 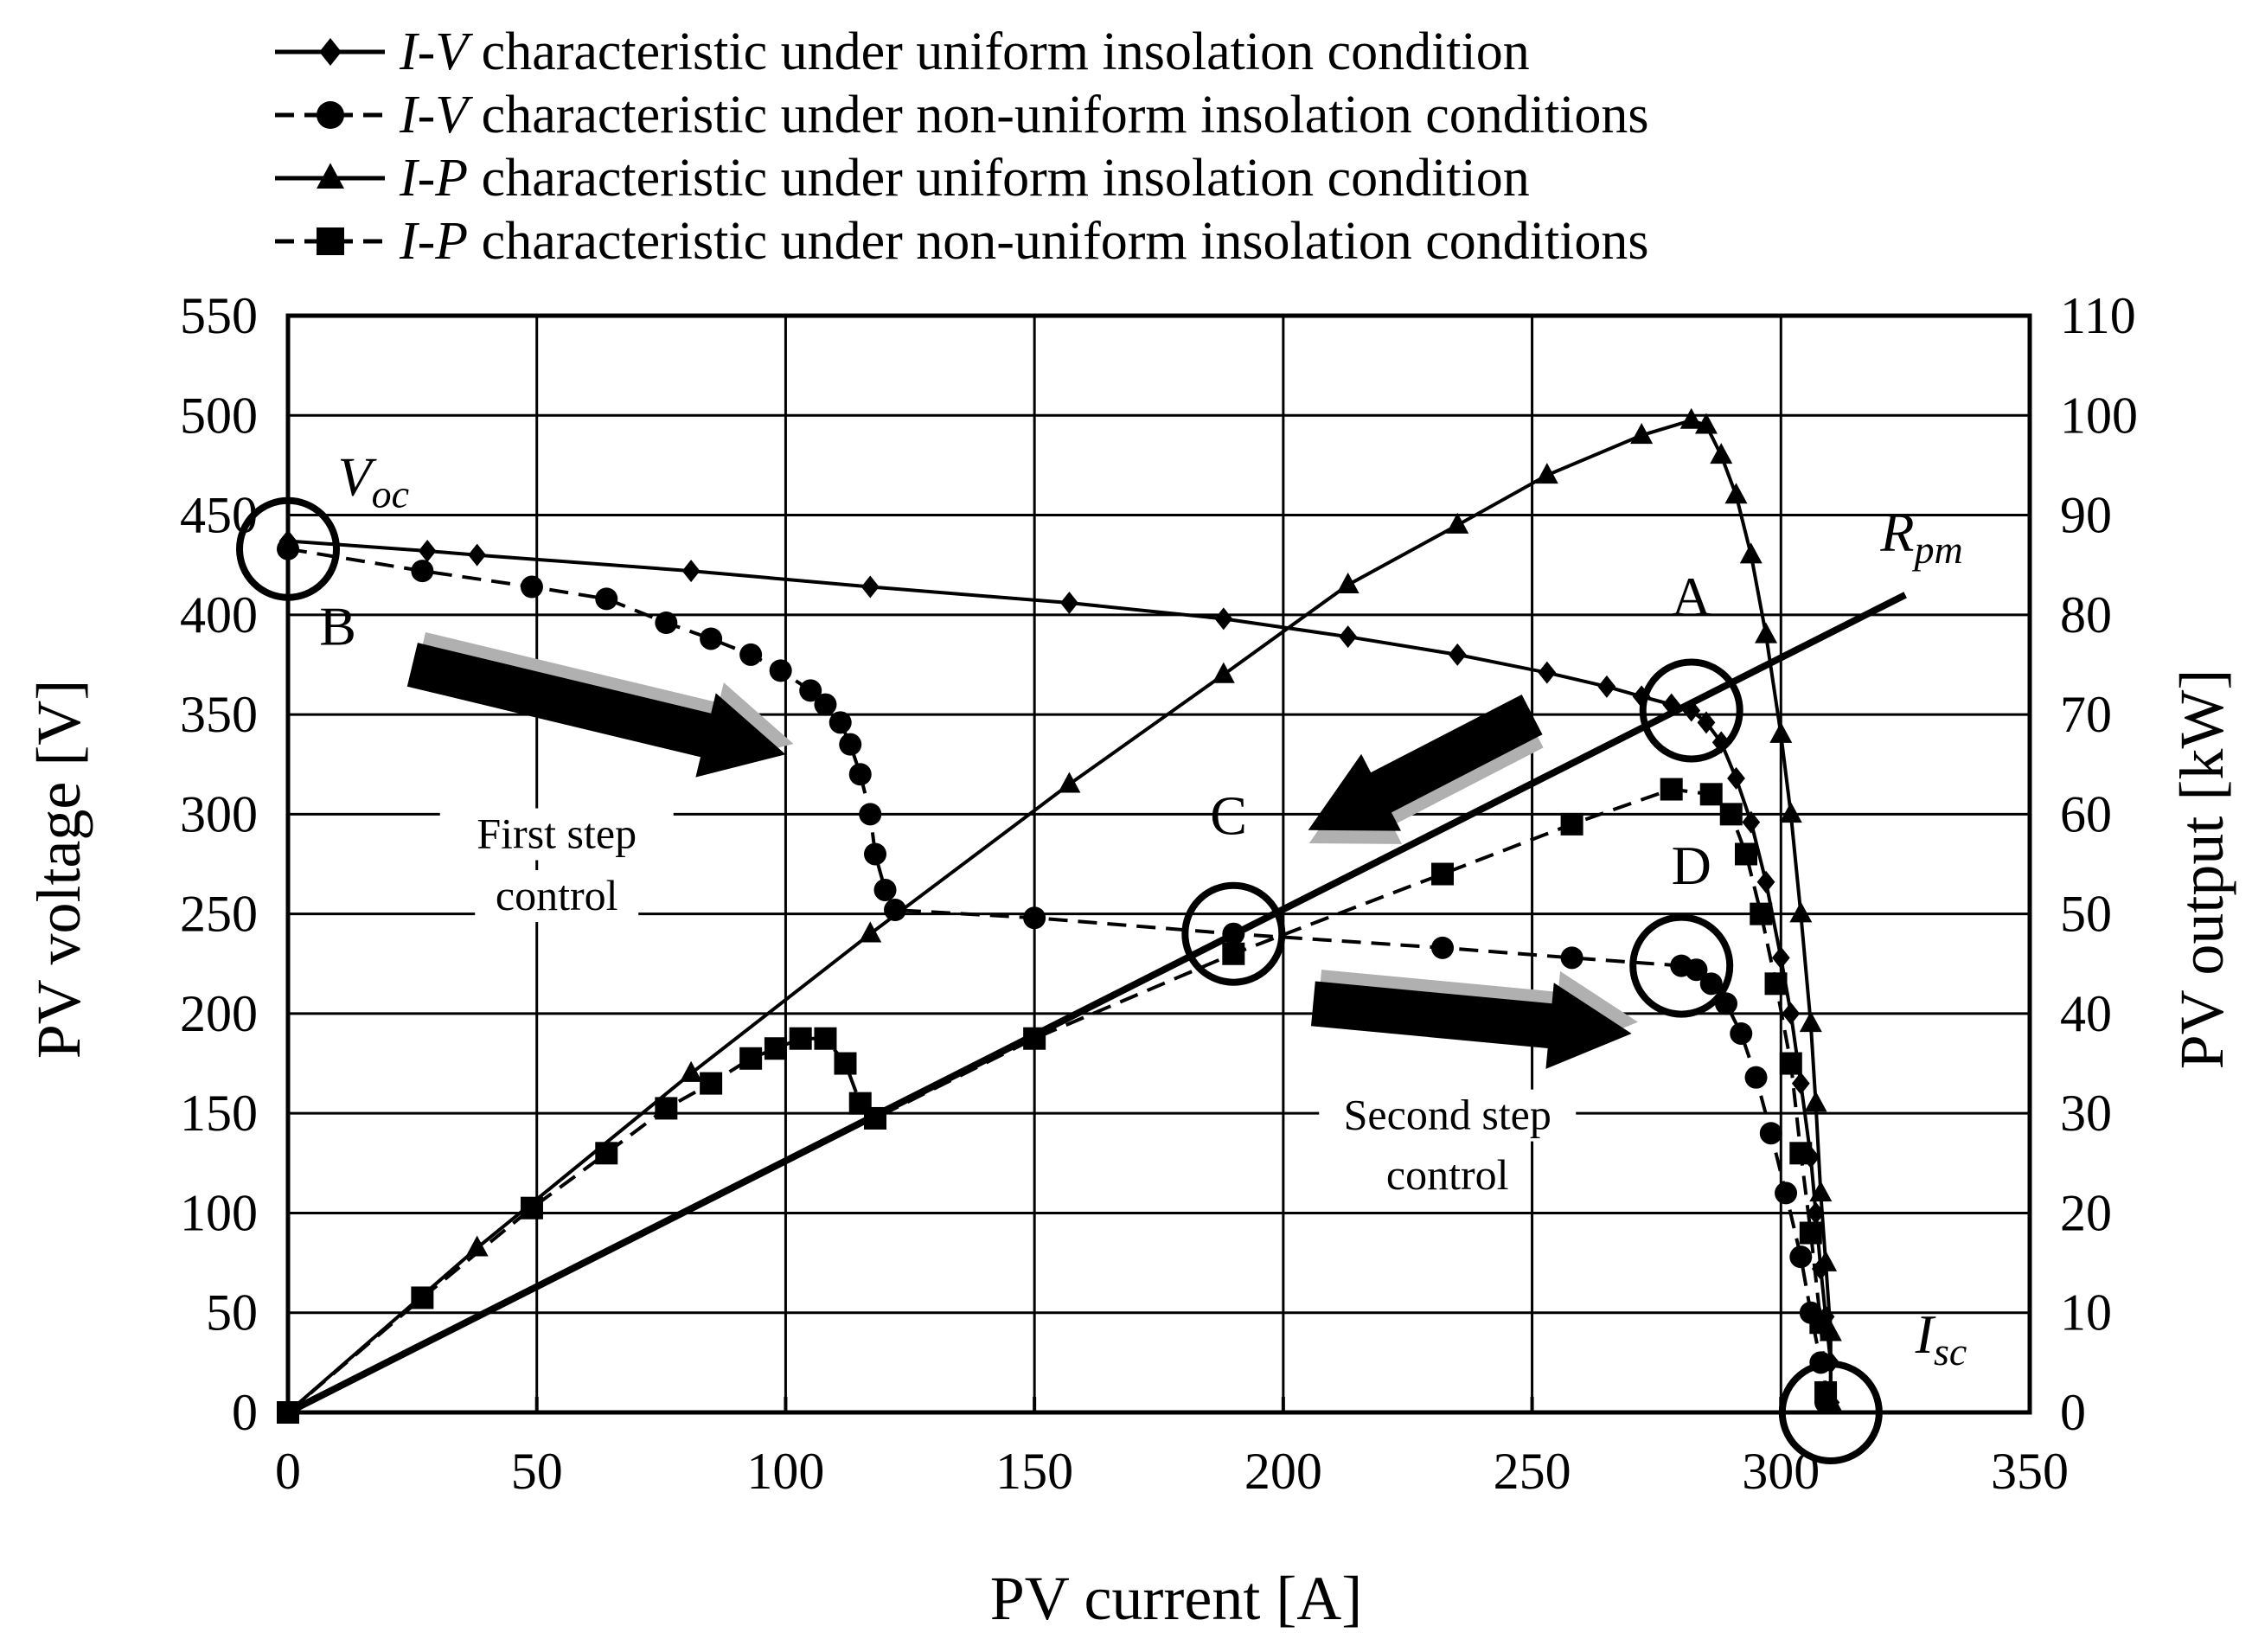 I want to click on annotation-label: D, so click(x=1691, y=865).